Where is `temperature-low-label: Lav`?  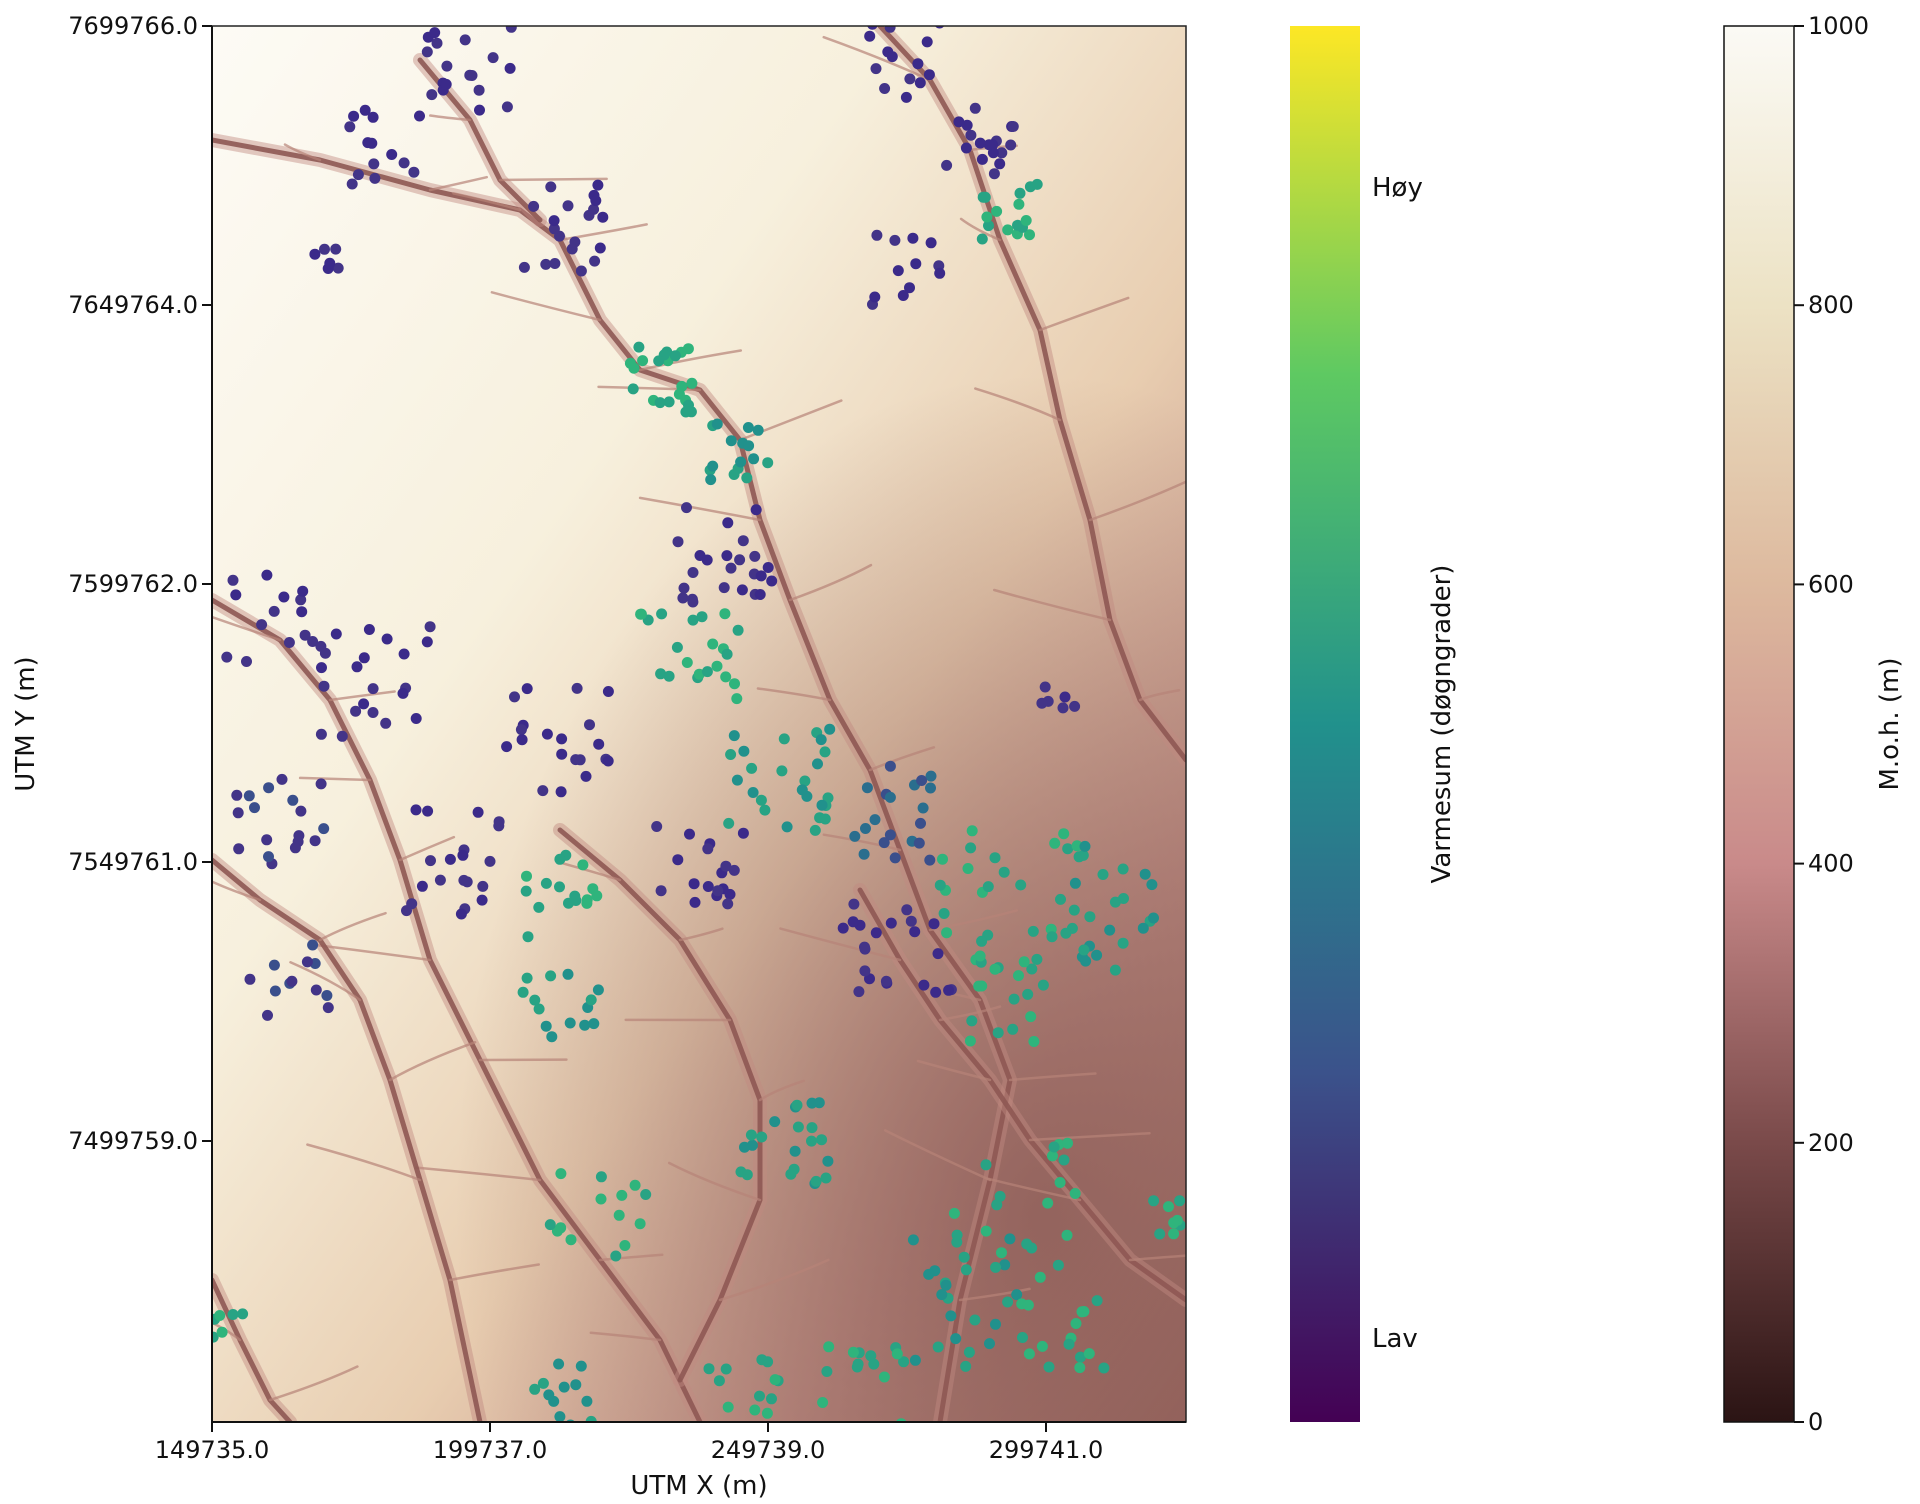 temperature-low-label: Lav is located at coordinates (1395, 1339).